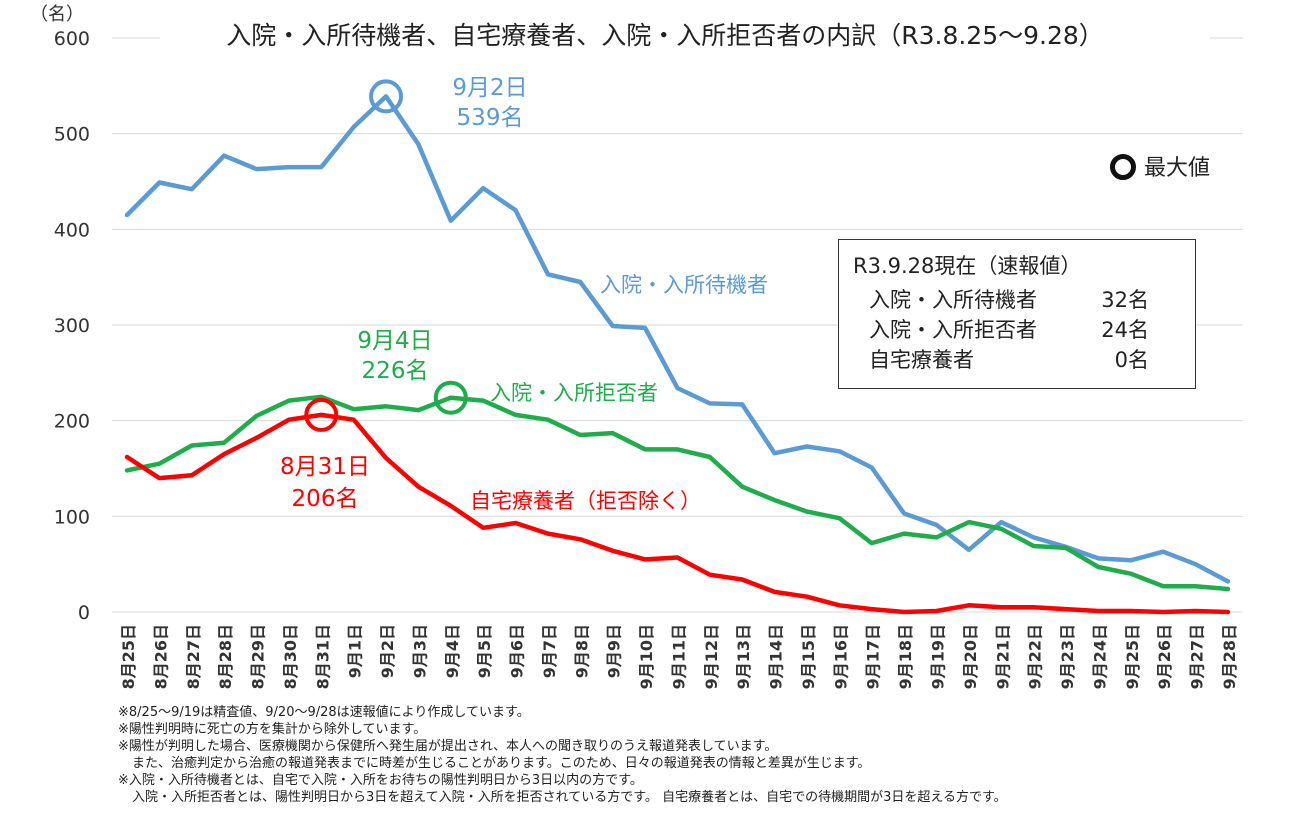 The image size is (1315, 828). Describe the element at coordinates (953, 330) in the screenshot. I see `summary-row-label: 入院・入所拒否者` at that location.